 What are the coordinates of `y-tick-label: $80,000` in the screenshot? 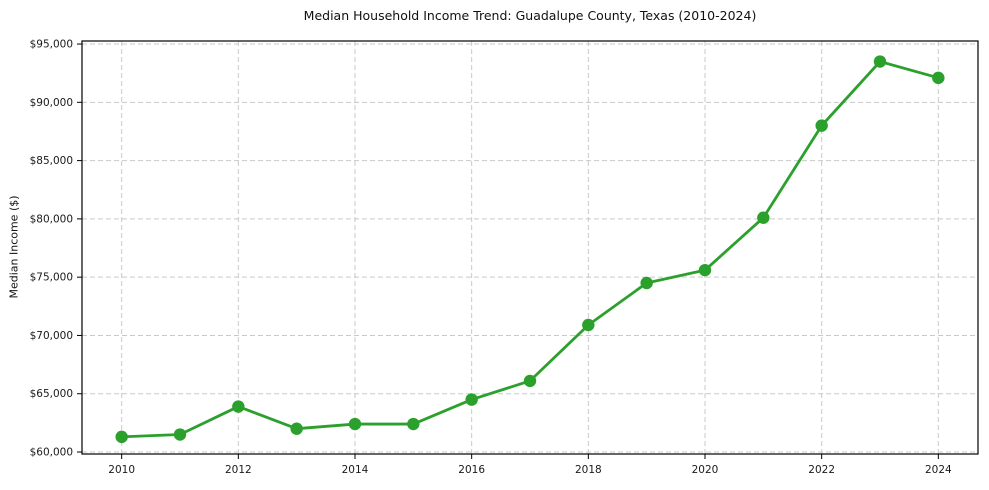 It's located at (51, 219).